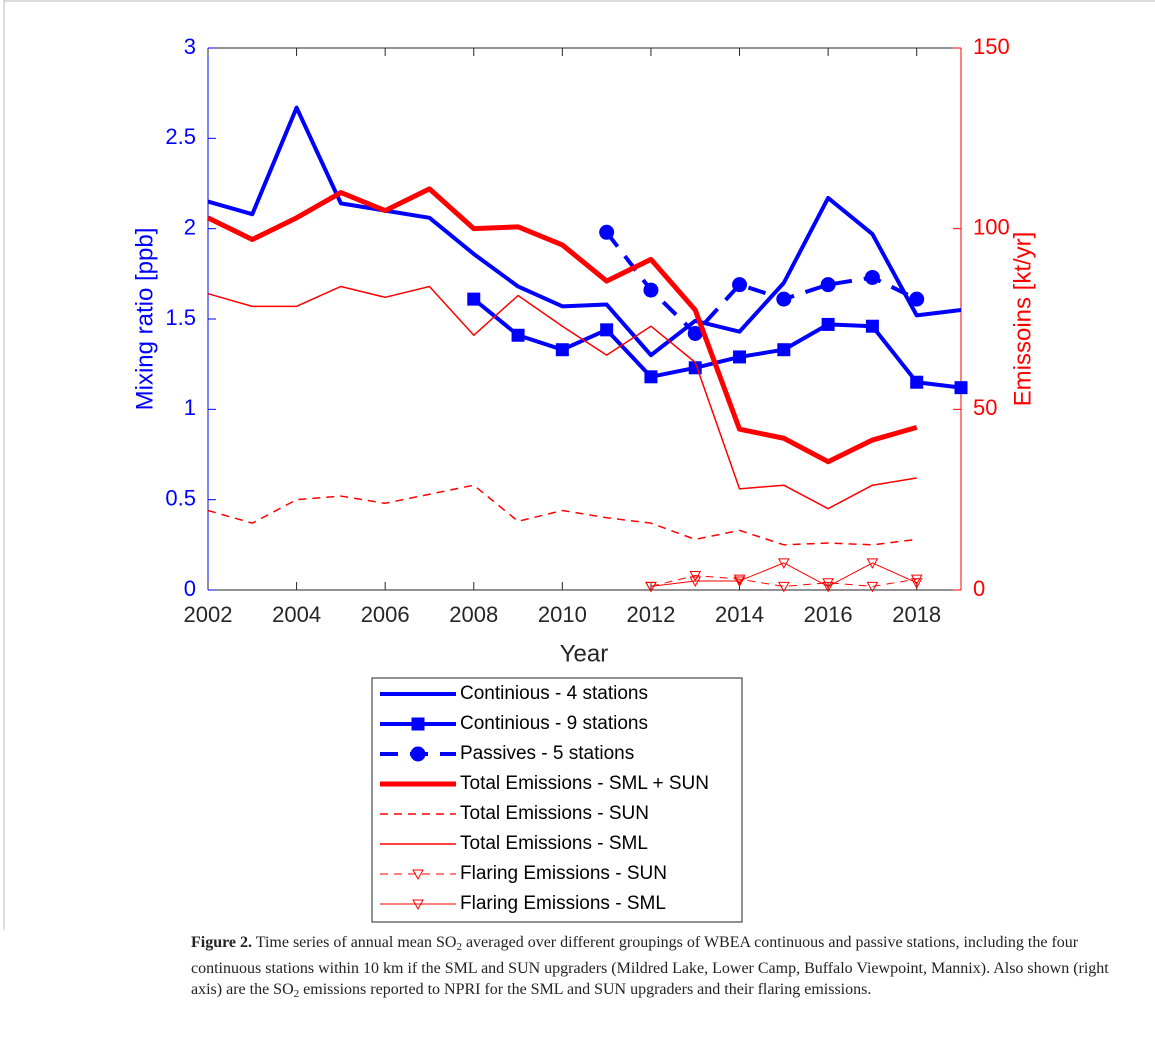 The width and height of the screenshot is (1155, 1055). Describe the element at coordinates (385, 614) in the screenshot. I see `x-tick-label: 2006` at that location.